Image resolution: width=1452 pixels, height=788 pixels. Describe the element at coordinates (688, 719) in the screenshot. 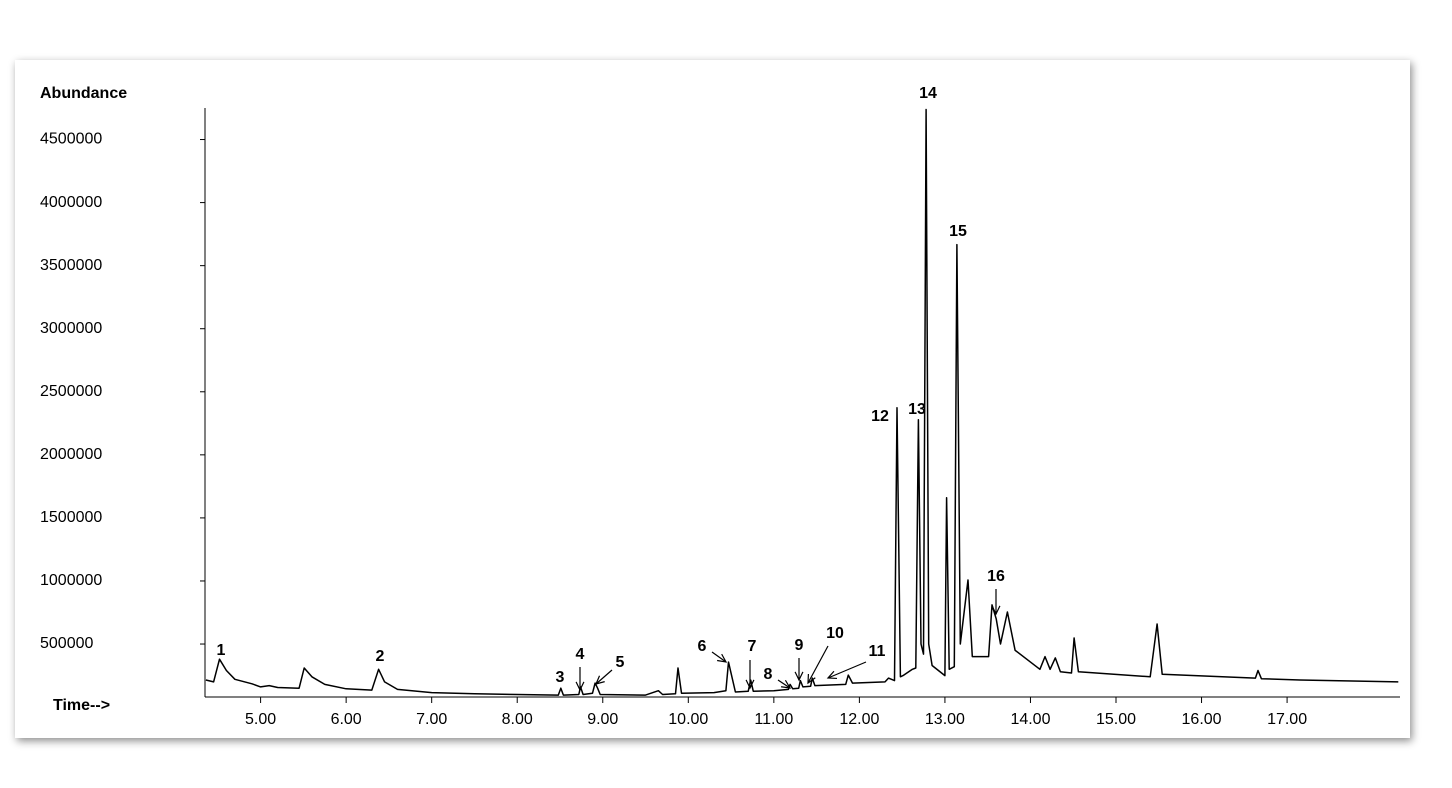

I see `x-tick-label: 10.00` at that location.